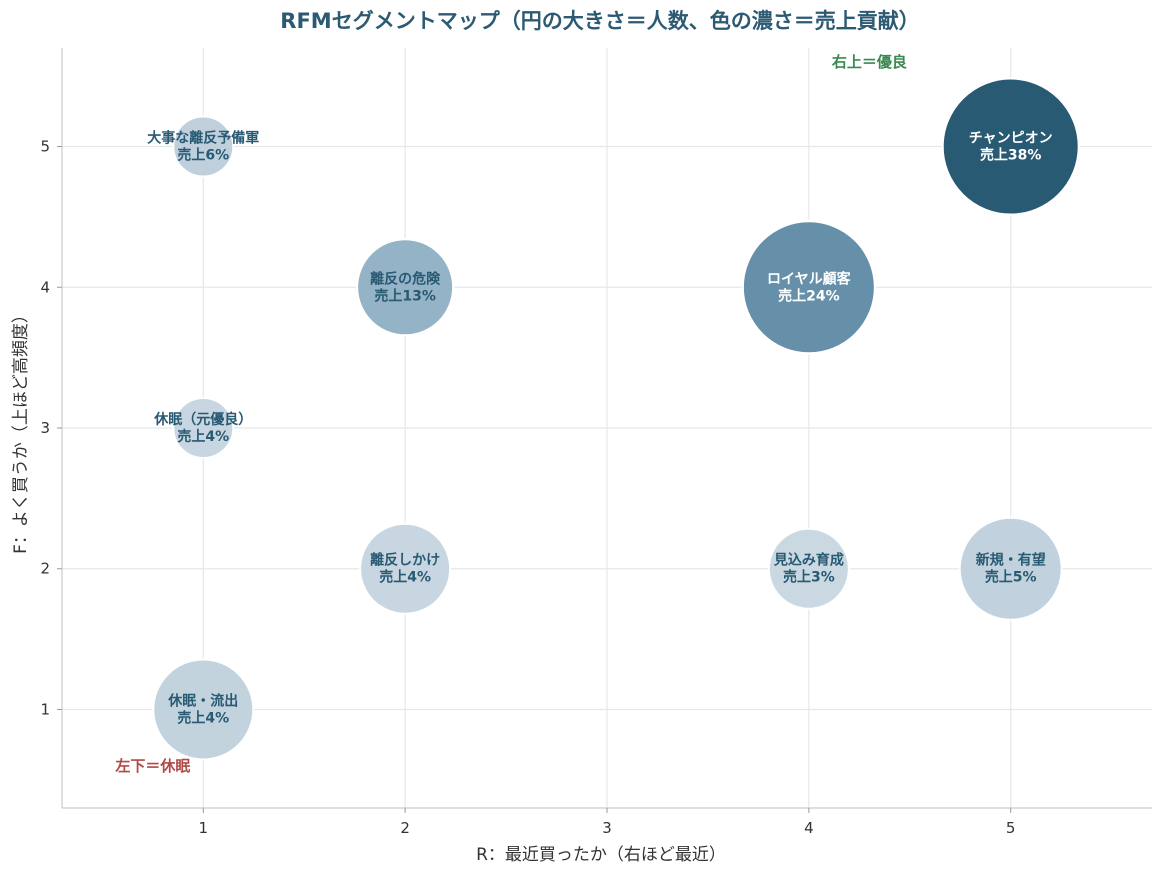 Image resolution: width=1164 pixels, height=876 pixels. What do you see at coordinates (809, 828) in the screenshot?
I see `x-tick-label: 4` at bounding box center [809, 828].